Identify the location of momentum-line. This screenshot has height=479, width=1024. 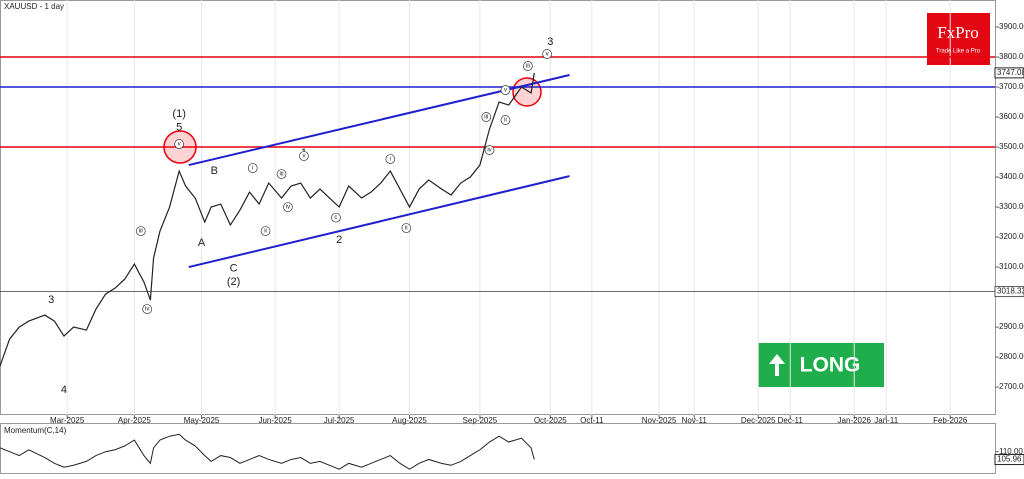
(267, 451).